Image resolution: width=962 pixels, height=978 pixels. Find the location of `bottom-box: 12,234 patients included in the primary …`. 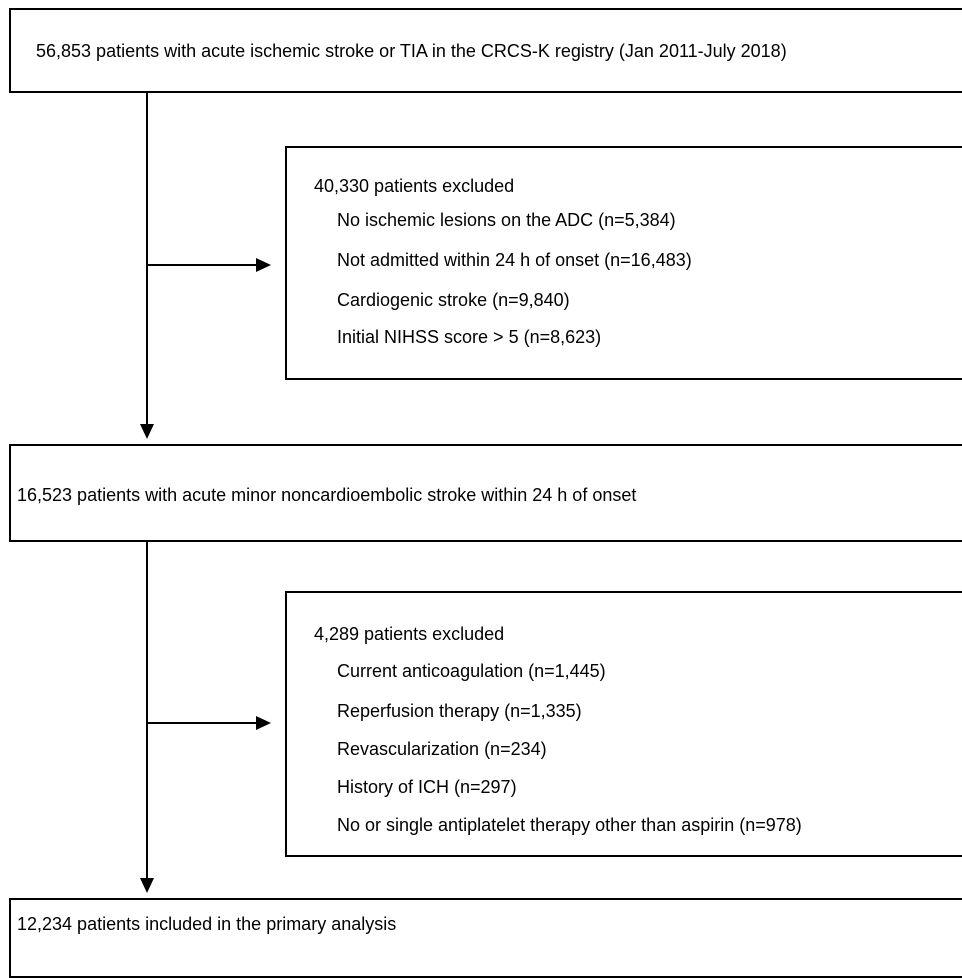

bottom-box: 12,234 patients included in the primary … is located at coordinates (485, 938).